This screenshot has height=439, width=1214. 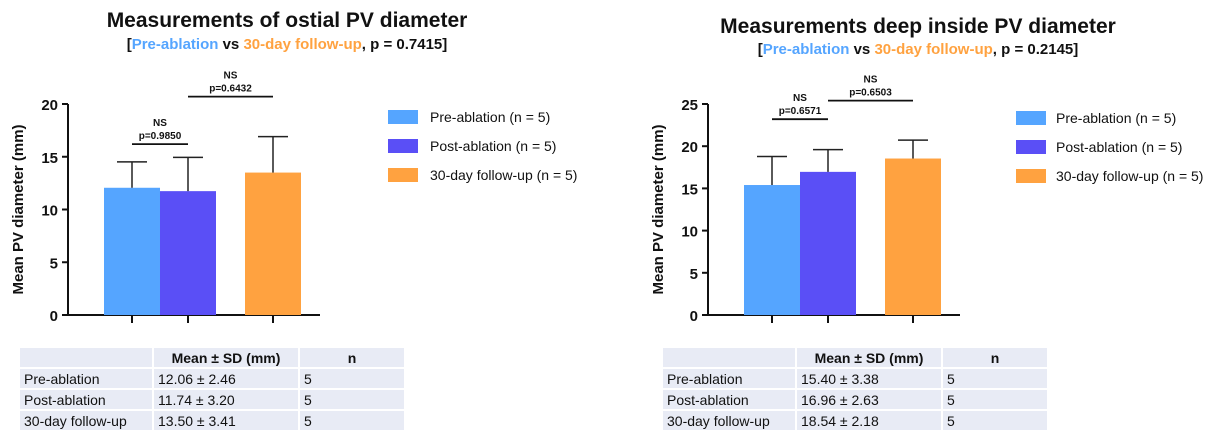 I want to click on subtitle-p: , p = 0.7415, so click(x=402, y=44).